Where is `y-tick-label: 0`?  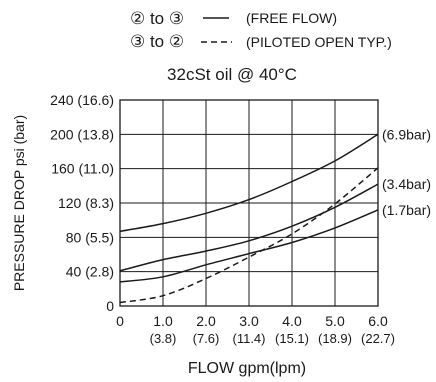 y-tick-label: 0 is located at coordinates (110, 306).